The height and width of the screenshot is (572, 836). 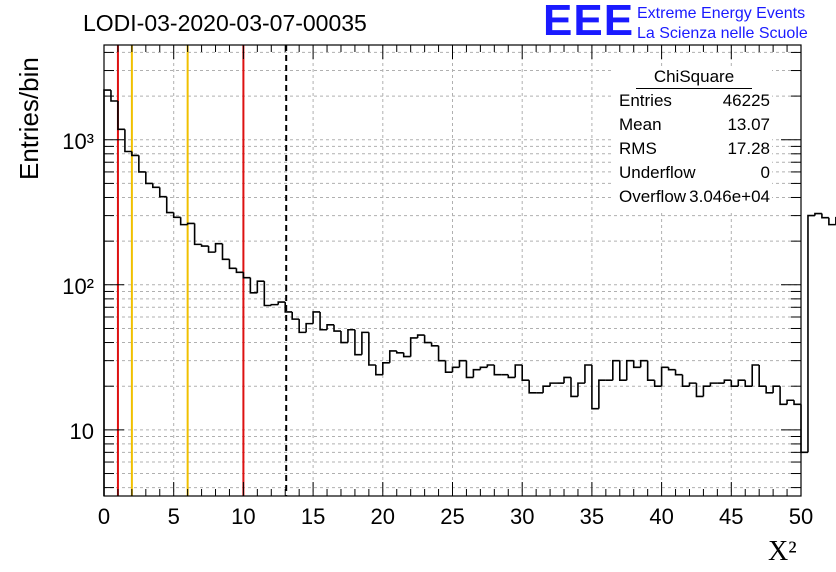 What do you see at coordinates (748, 148) in the screenshot?
I see `stats-value: 17.28` at bounding box center [748, 148].